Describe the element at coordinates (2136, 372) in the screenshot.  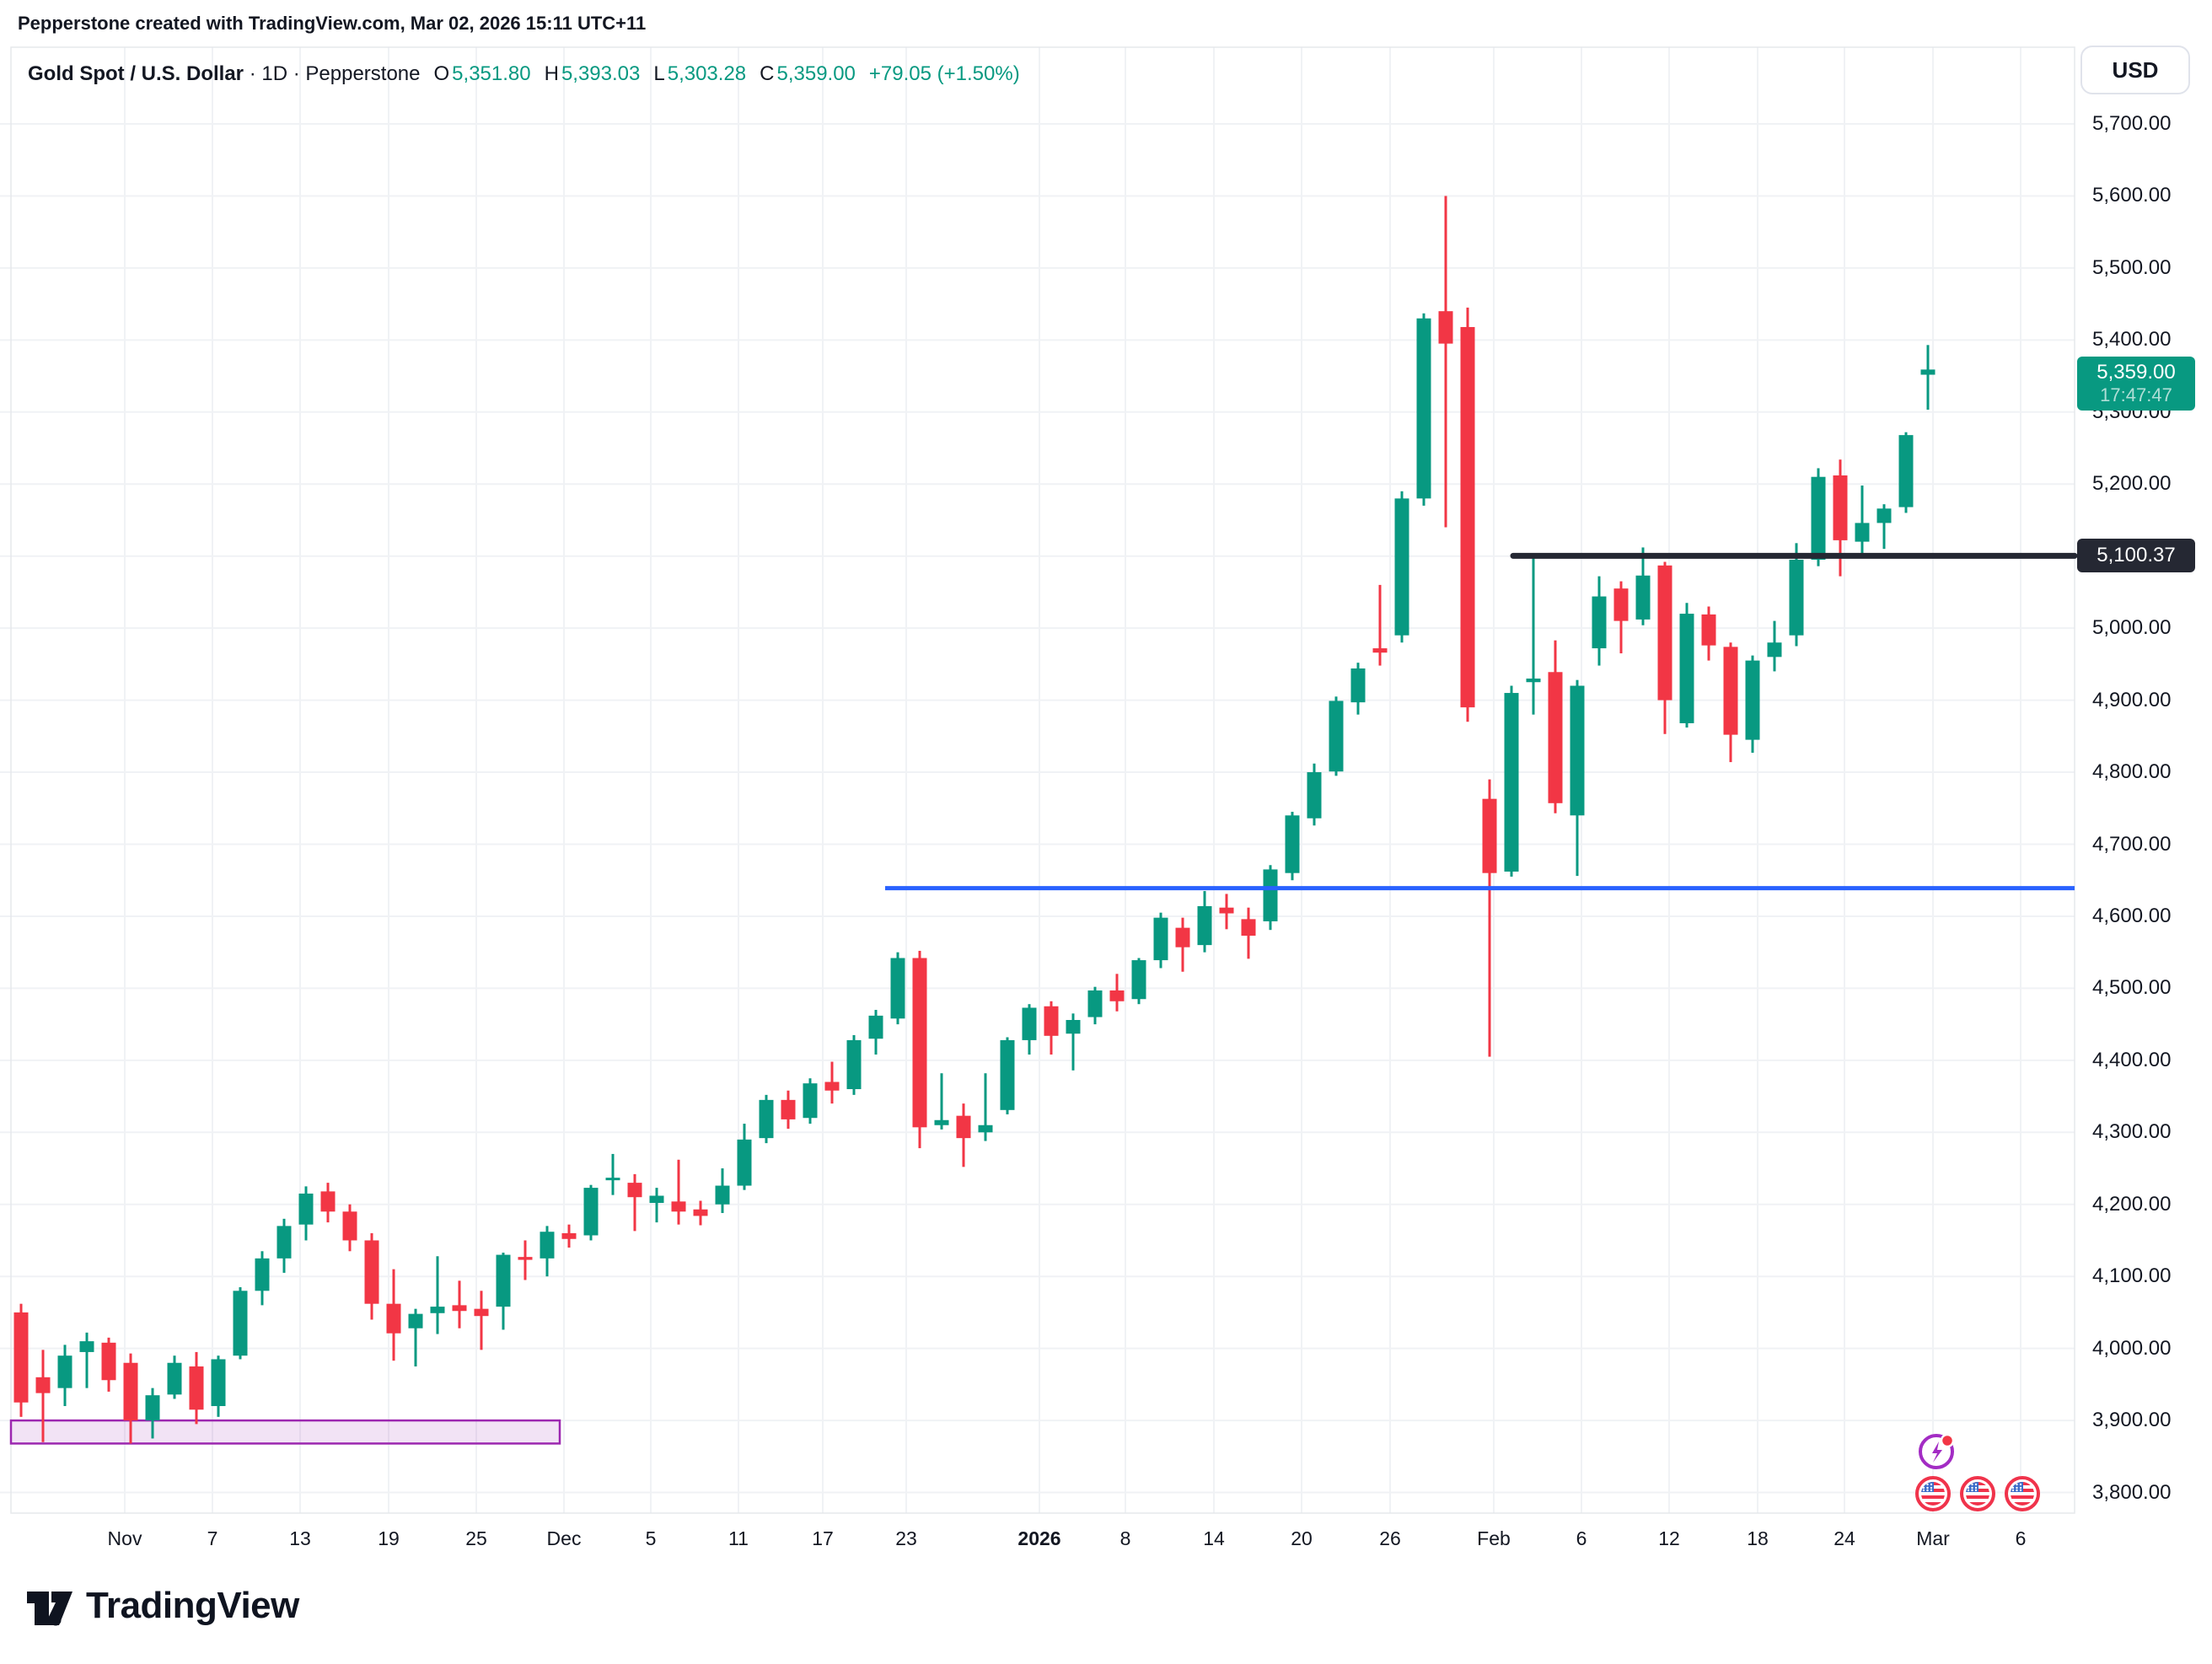
I see `last-price-value: 5,359.00` at that location.